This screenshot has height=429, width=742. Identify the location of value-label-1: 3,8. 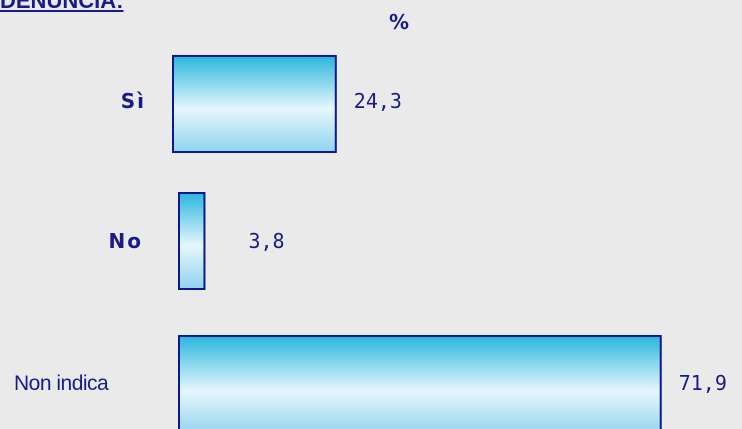
(266, 241).